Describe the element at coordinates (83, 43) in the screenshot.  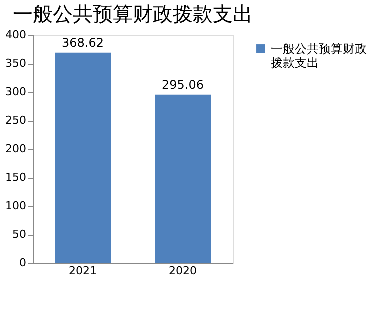
I see `data-label: 368.62` at that location.